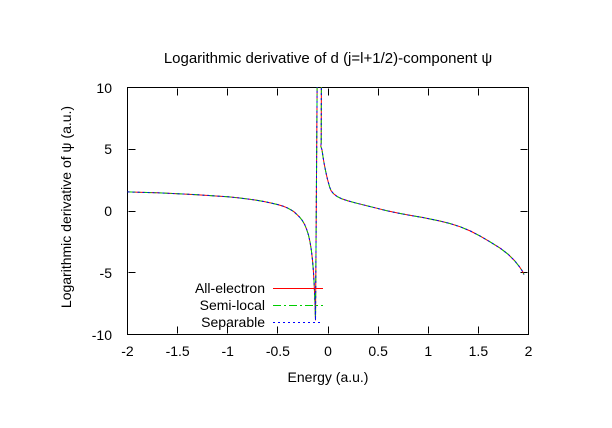  Describe the element at coordinates (528, 351) in the screenshot. I see `x-tick-label: 2` at that location.